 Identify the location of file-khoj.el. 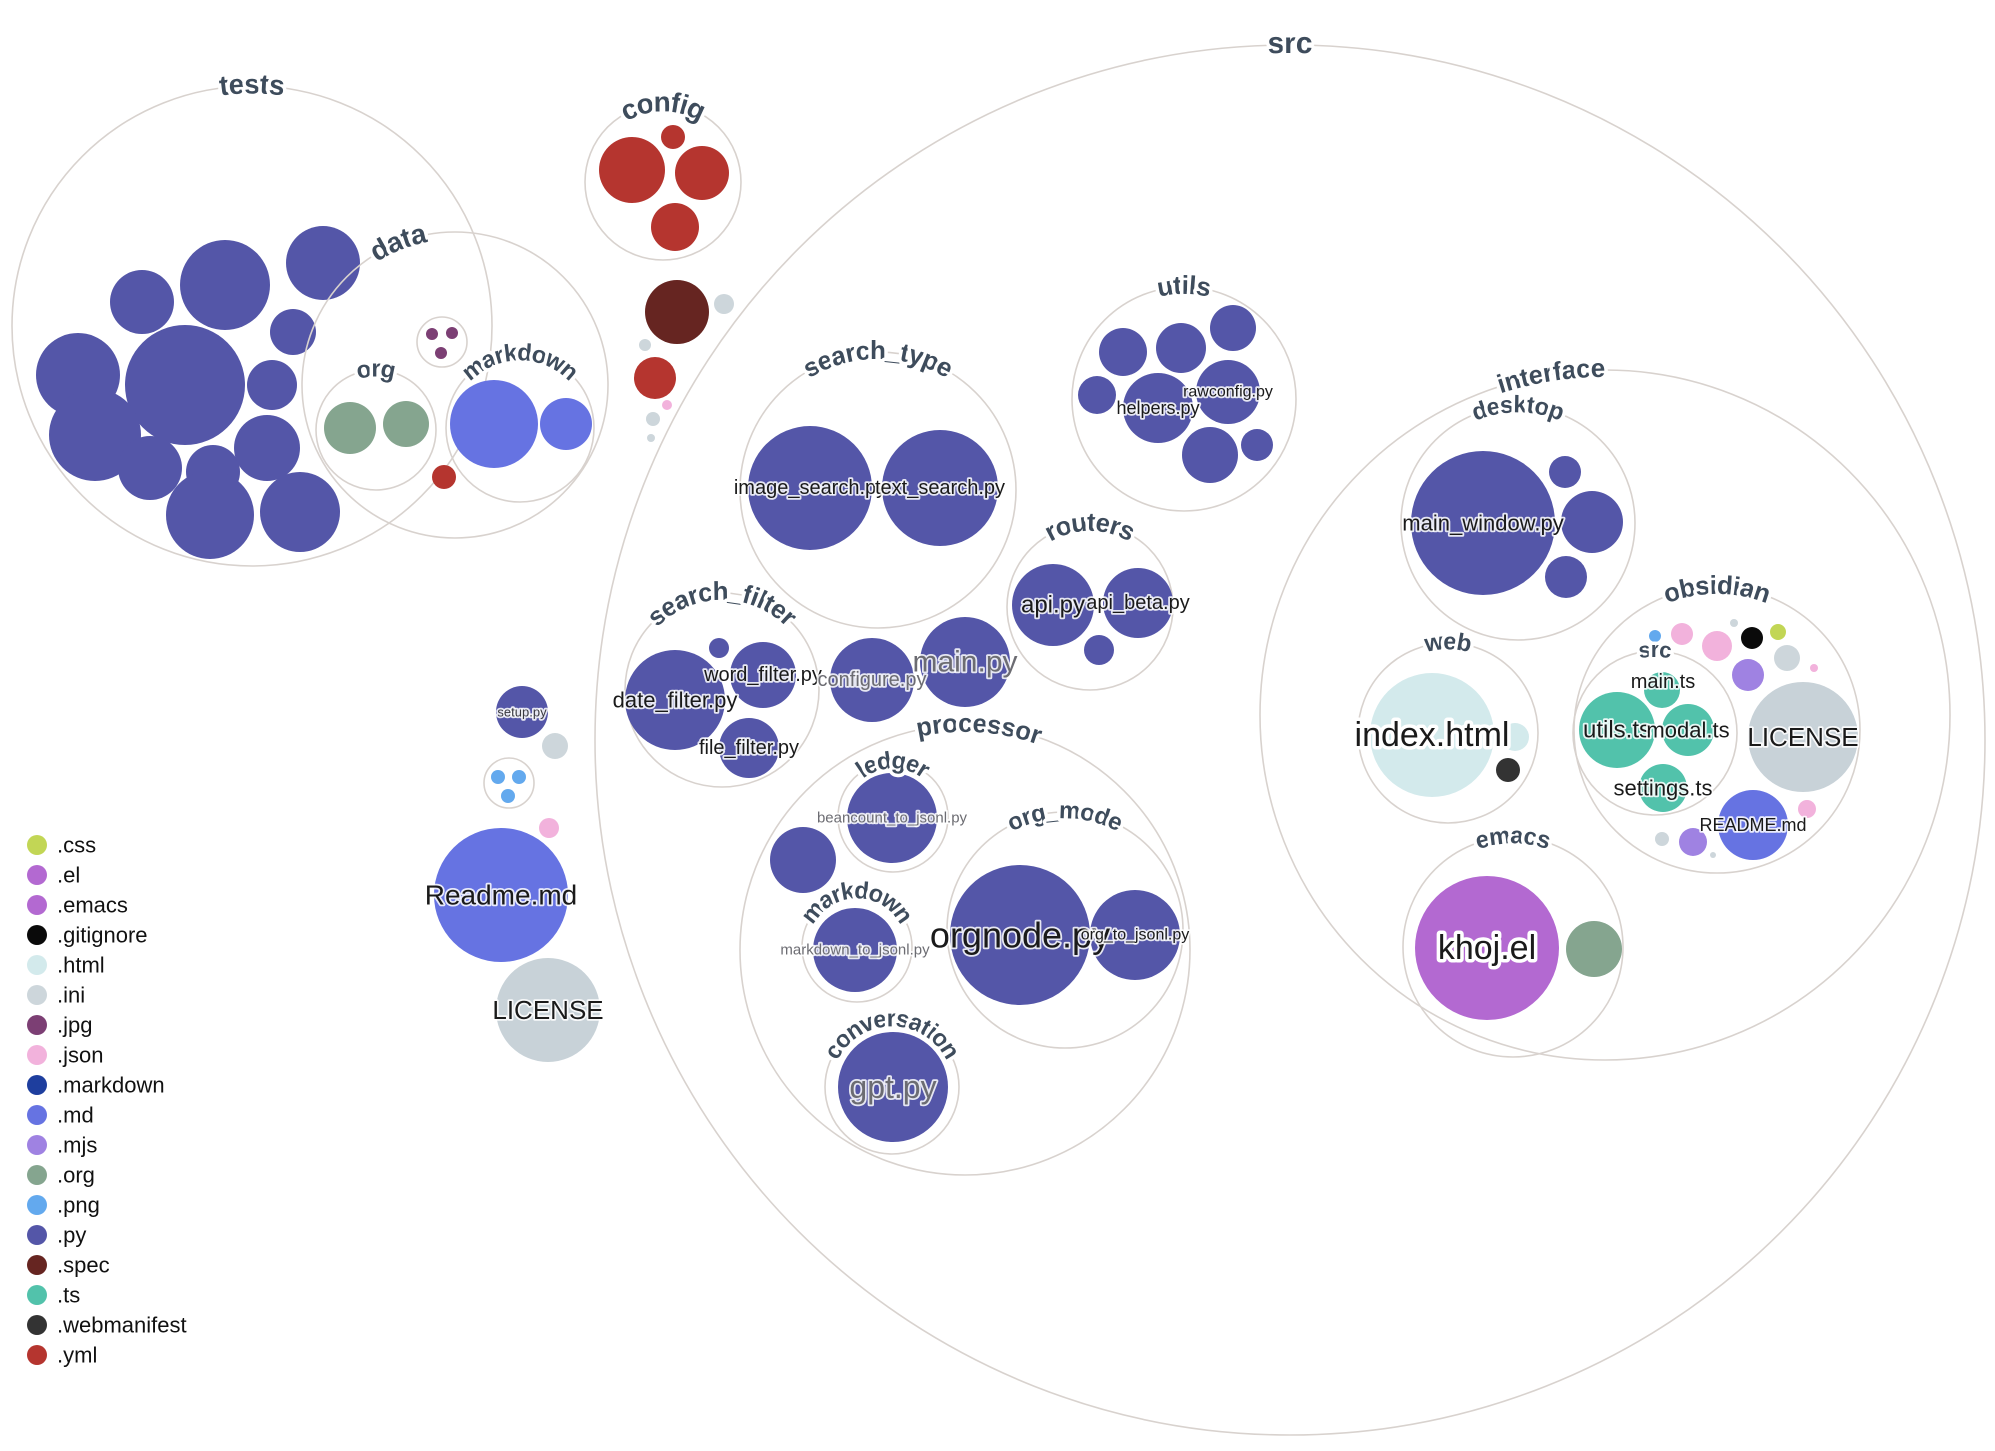
(1487, 948).